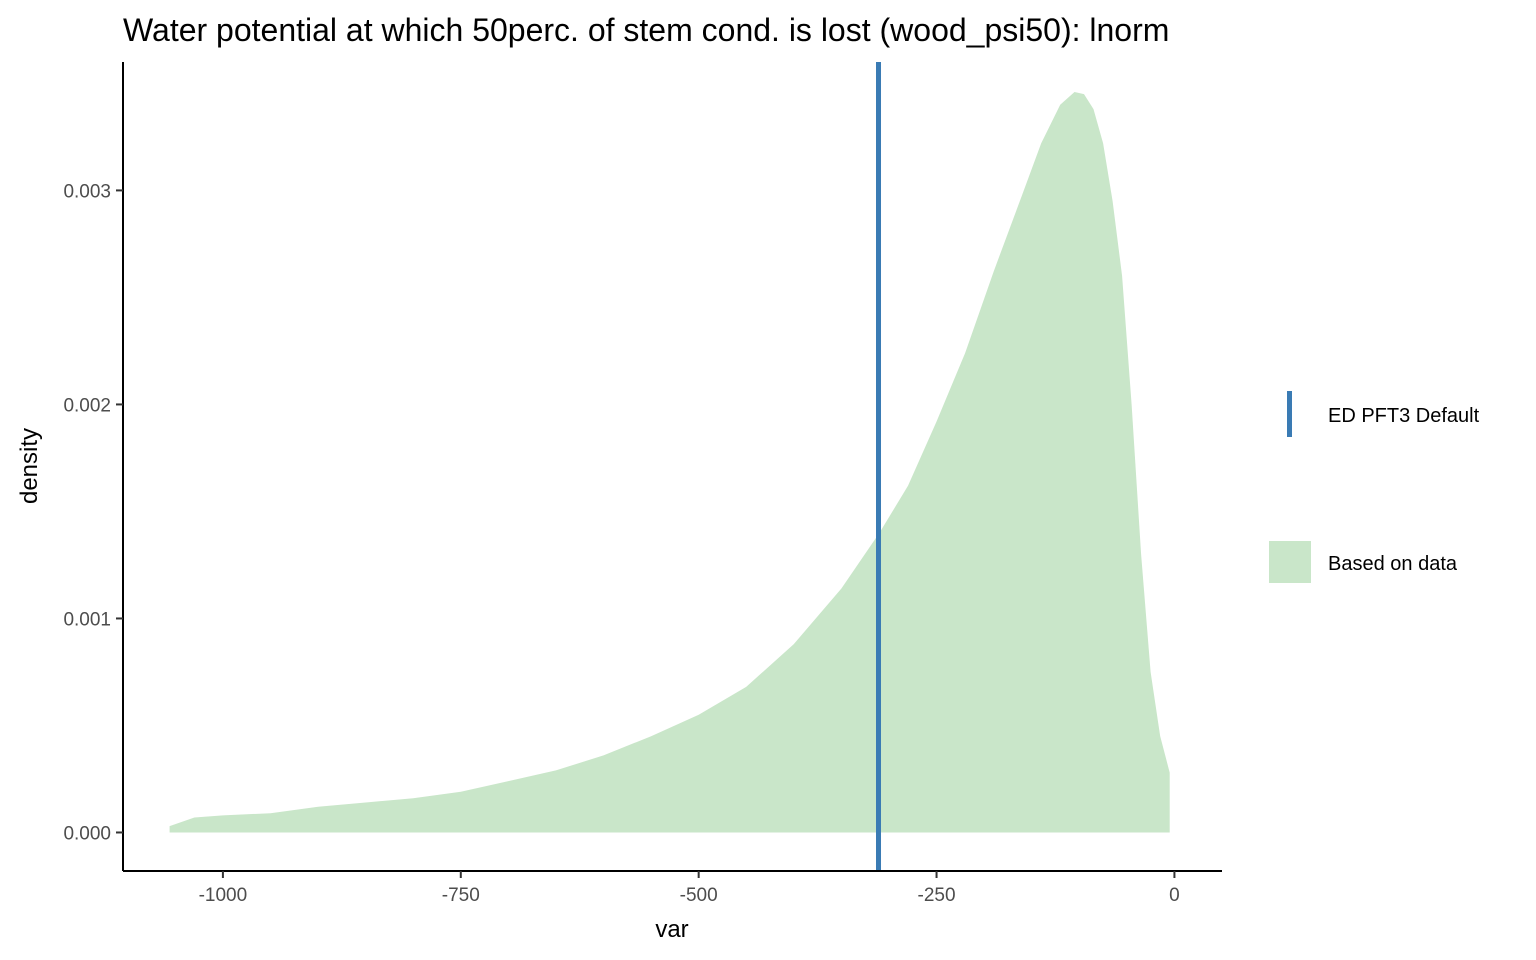 This screenshot has height=960, width=1536. What do you see at coordinates (1374, 487) in the screenshot?
I see `legend: ED PFT3 Default Based on data` at bounding box center [1374, 487].